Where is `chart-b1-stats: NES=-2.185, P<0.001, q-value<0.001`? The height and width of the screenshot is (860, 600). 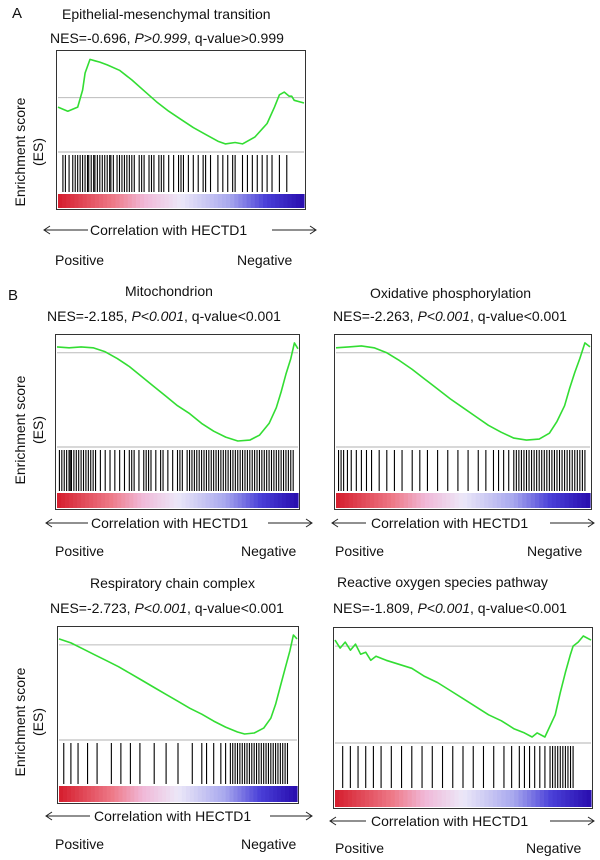
chart-b1-stats: NES=-2.185, P<0.001, q-value<0.001 is located at coordinates (164, 316).